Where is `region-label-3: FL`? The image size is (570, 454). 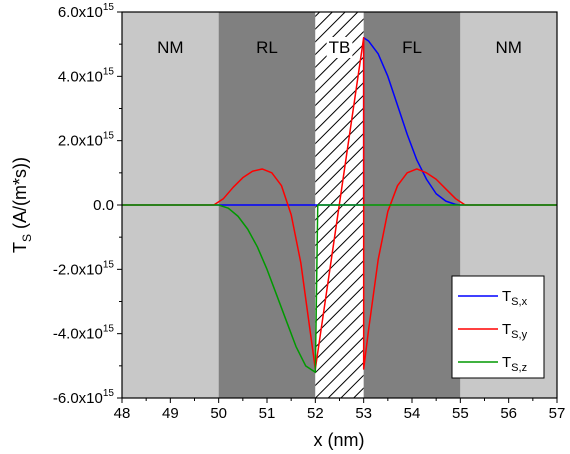 region-label-3: FL is located at coordinates (412, 47).